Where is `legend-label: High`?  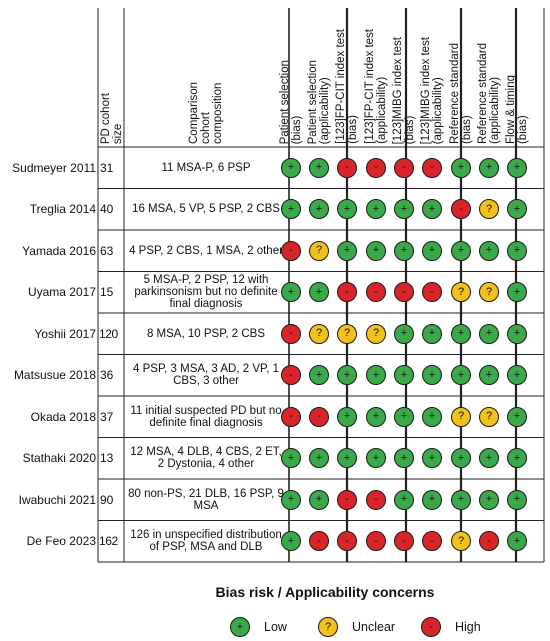
legend-label: High is located at coordinates (468, 627).